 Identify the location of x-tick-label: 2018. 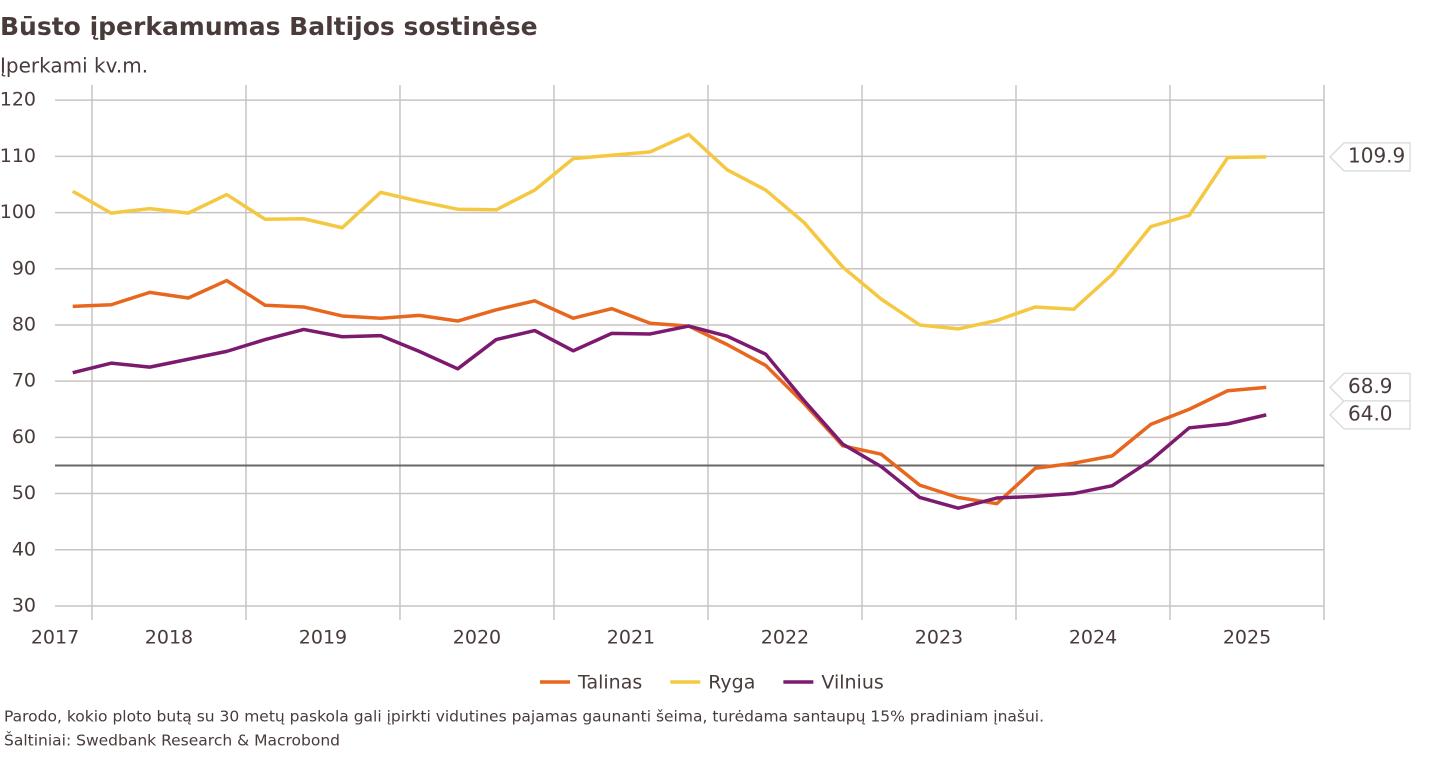
(169, 638).